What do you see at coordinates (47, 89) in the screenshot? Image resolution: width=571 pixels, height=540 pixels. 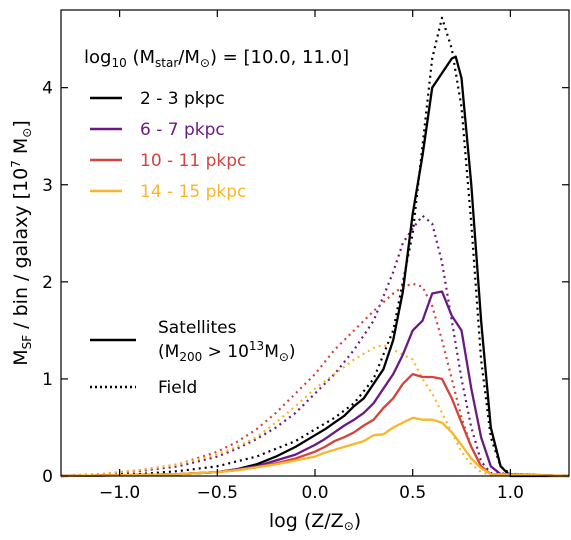 I see `y-tick-label: 4` at bounding box center [47, 89].